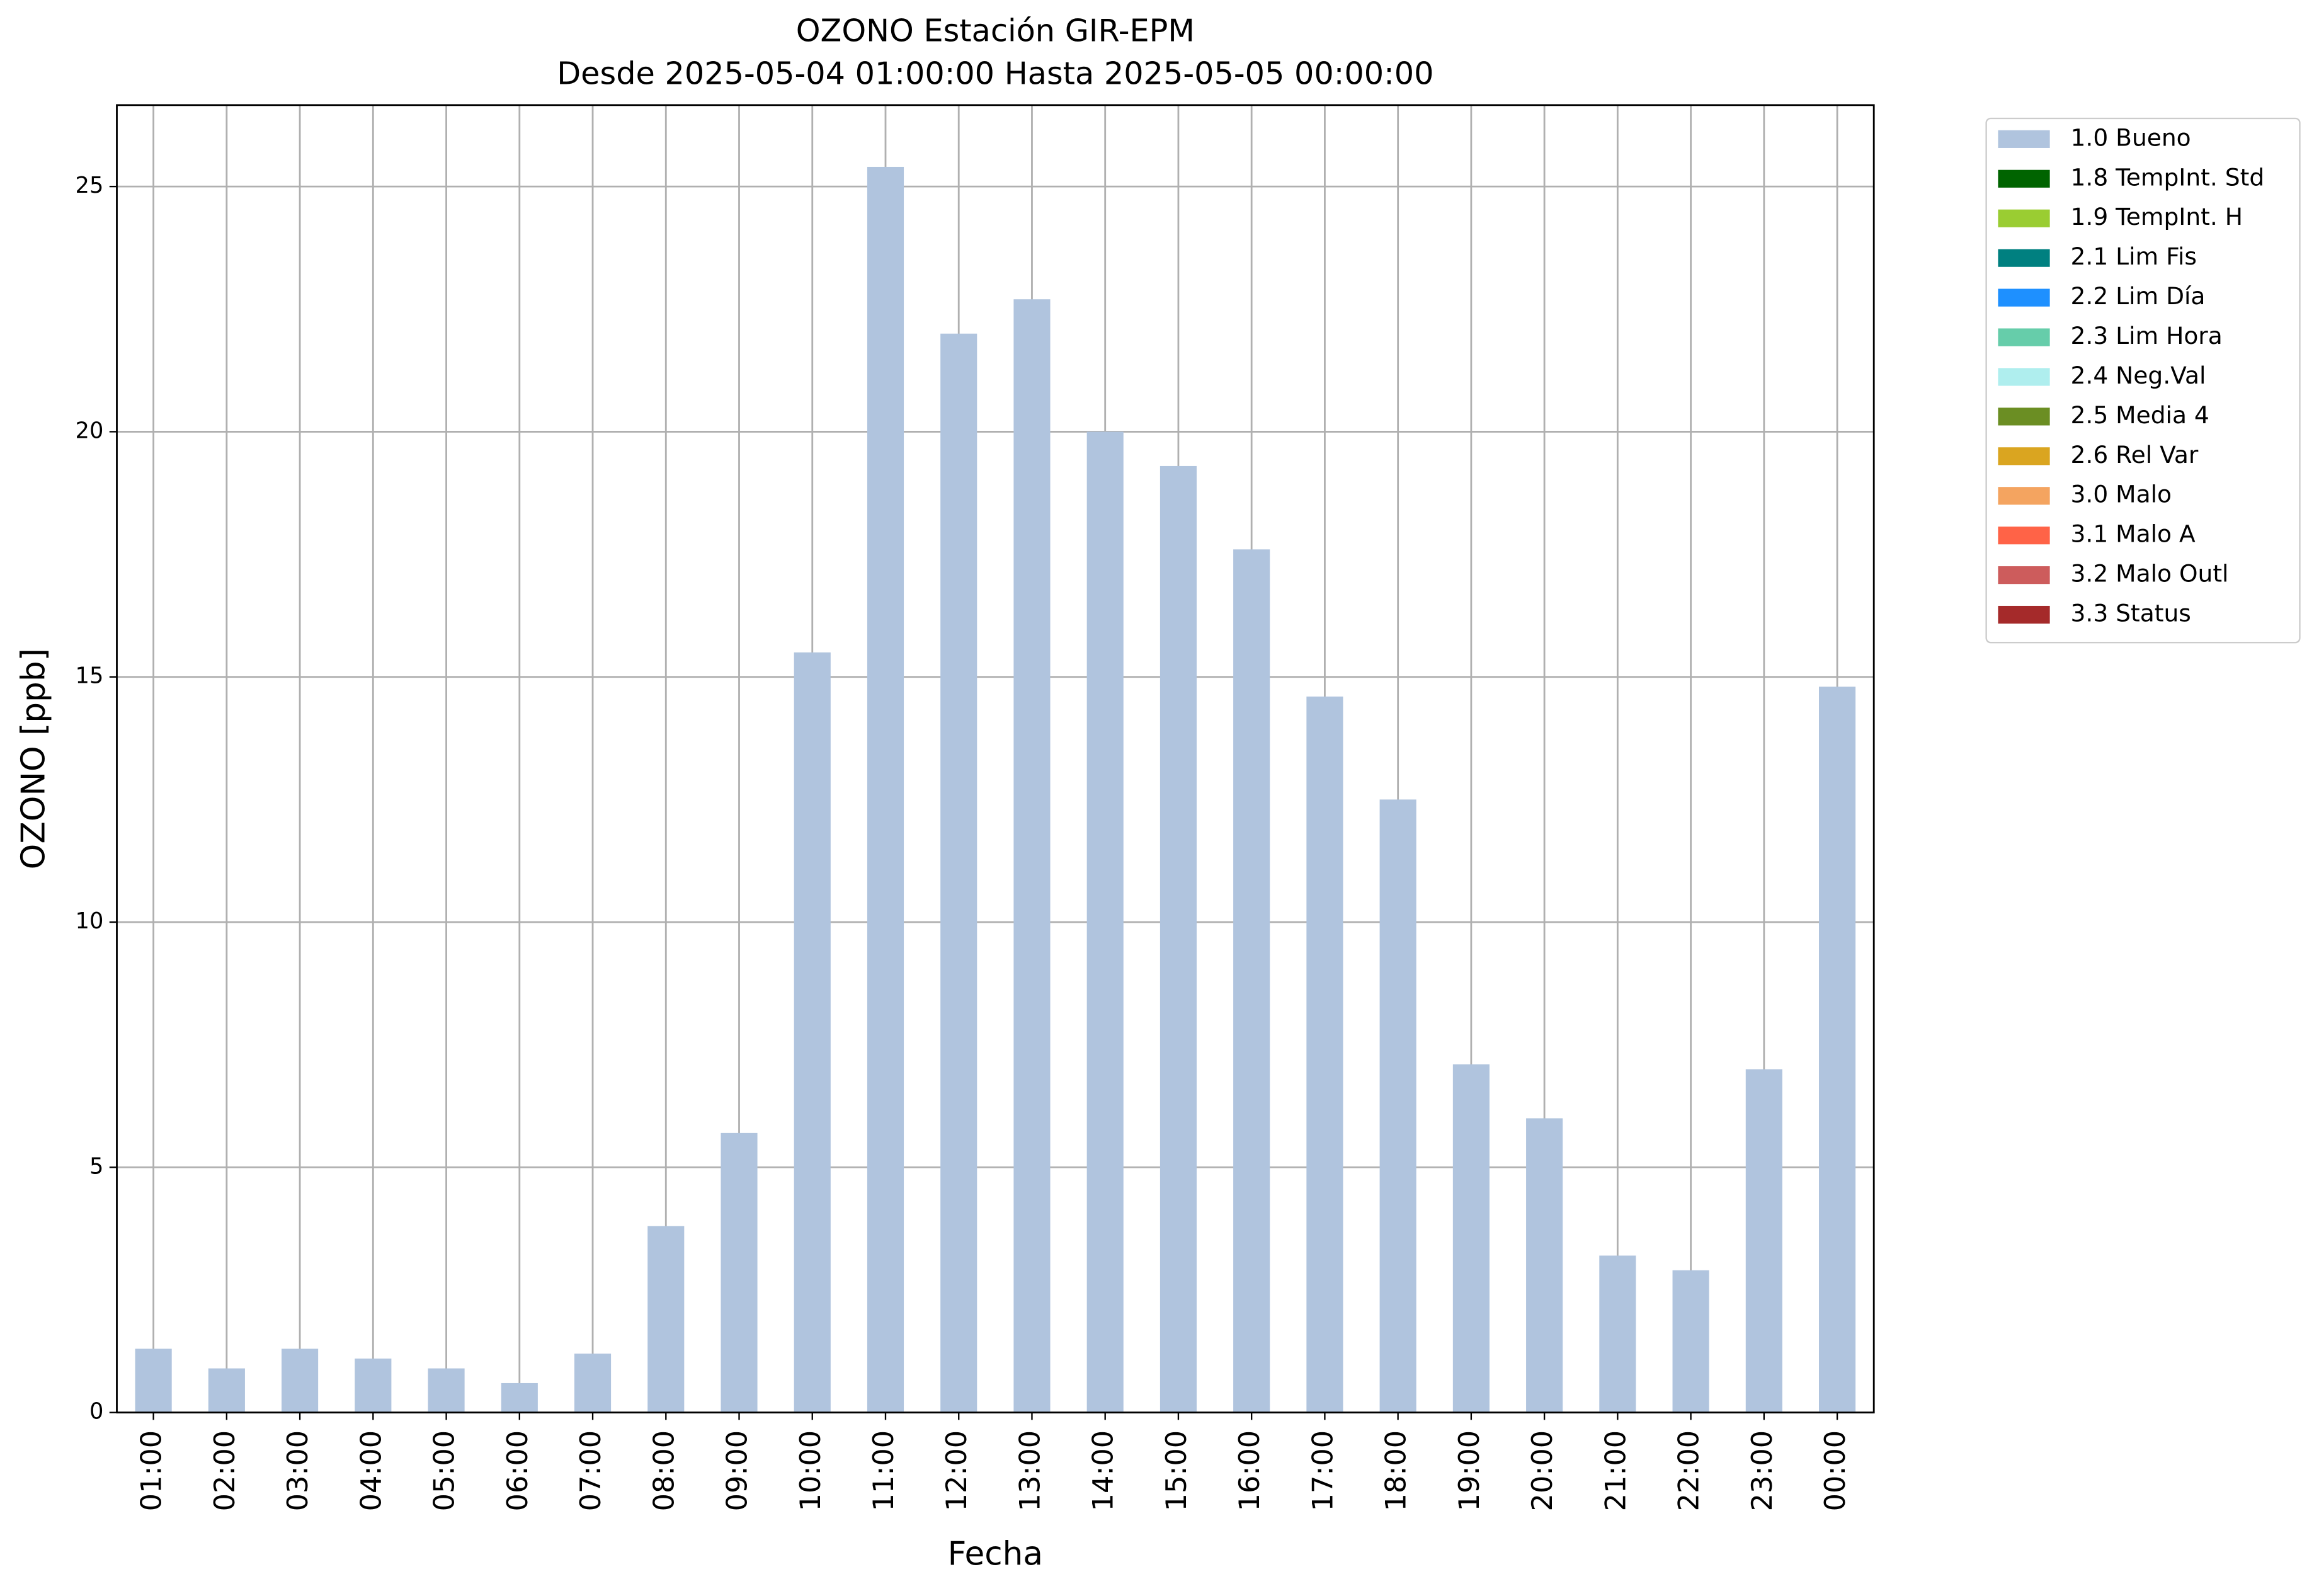 The height and width of the screenshot is (1596, 2319). What do you see at coordinates (90, 430) in the screenshot?
I see `y-tick-label: 20` at bounding box center [90, 430].